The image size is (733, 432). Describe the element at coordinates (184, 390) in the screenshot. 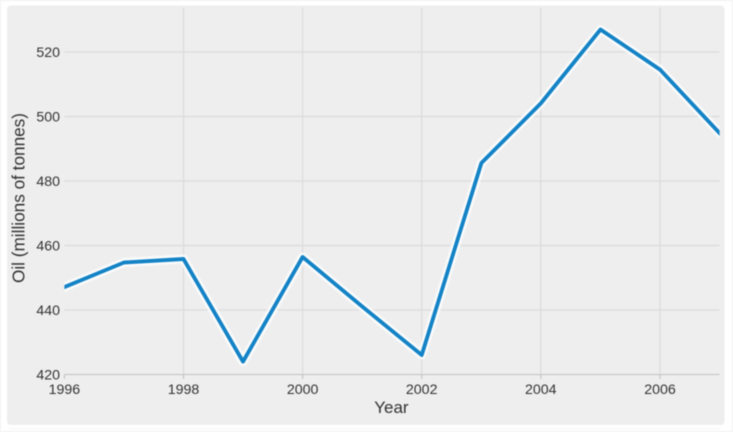

I see `svg-text: 1998` at that location.